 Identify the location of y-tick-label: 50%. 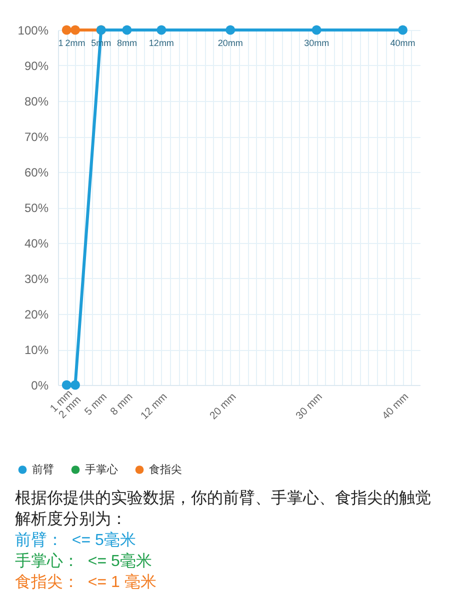
(36, 208).